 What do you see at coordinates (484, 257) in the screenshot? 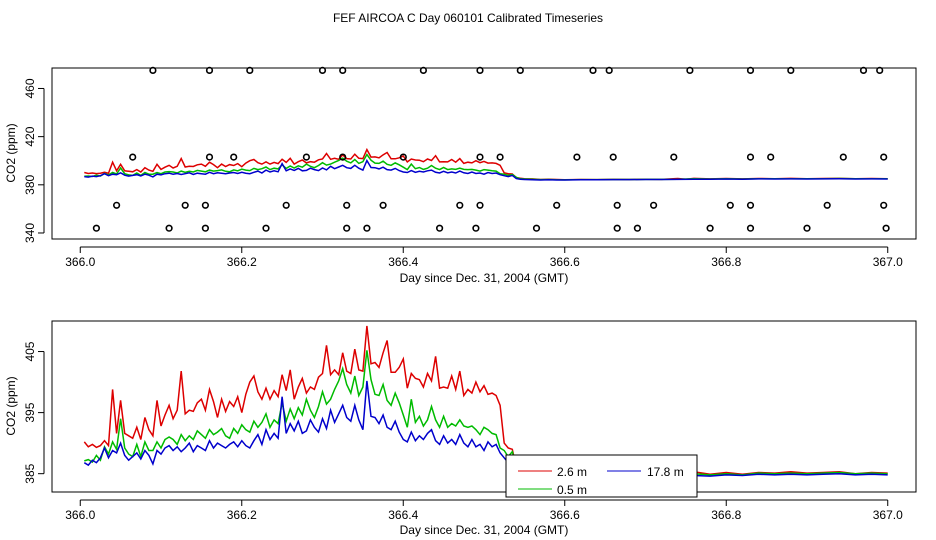
I see `top-x-axis: 366.0 366.2 366.4 366.6 366.8 367.0` at bounding box center [484, 257].